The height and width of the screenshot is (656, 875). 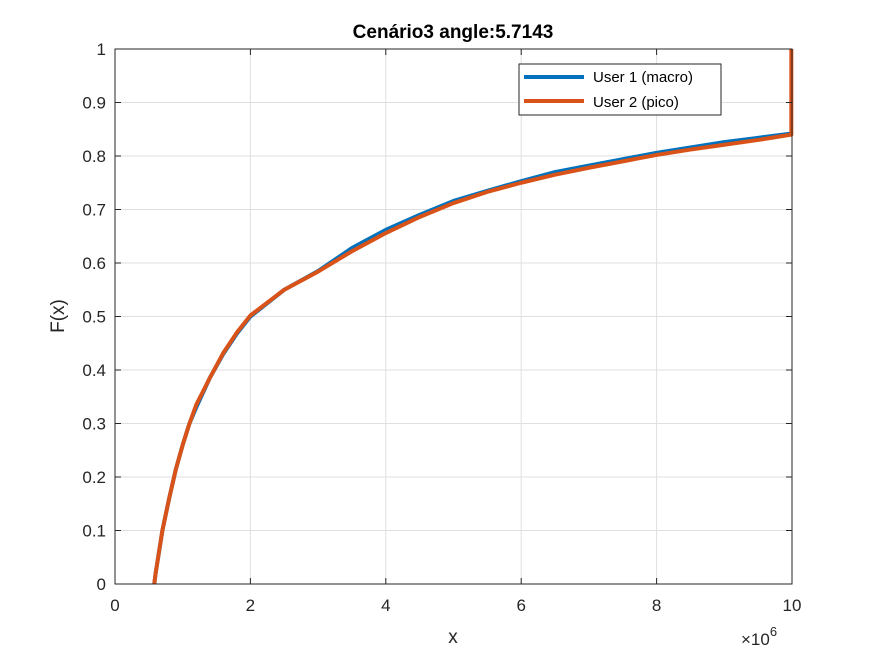 I want to click on x-tick-label: 0, so click(x=114, y=605).